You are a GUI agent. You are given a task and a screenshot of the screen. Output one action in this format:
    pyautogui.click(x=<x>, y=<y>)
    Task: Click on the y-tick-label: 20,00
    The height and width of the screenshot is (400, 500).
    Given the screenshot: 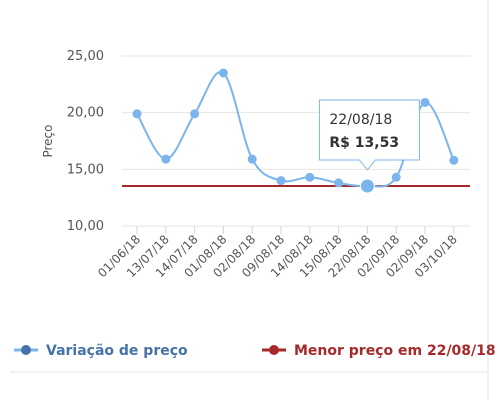 What is the action you would take?
    pyautogui.click(x=85, y=113)
    